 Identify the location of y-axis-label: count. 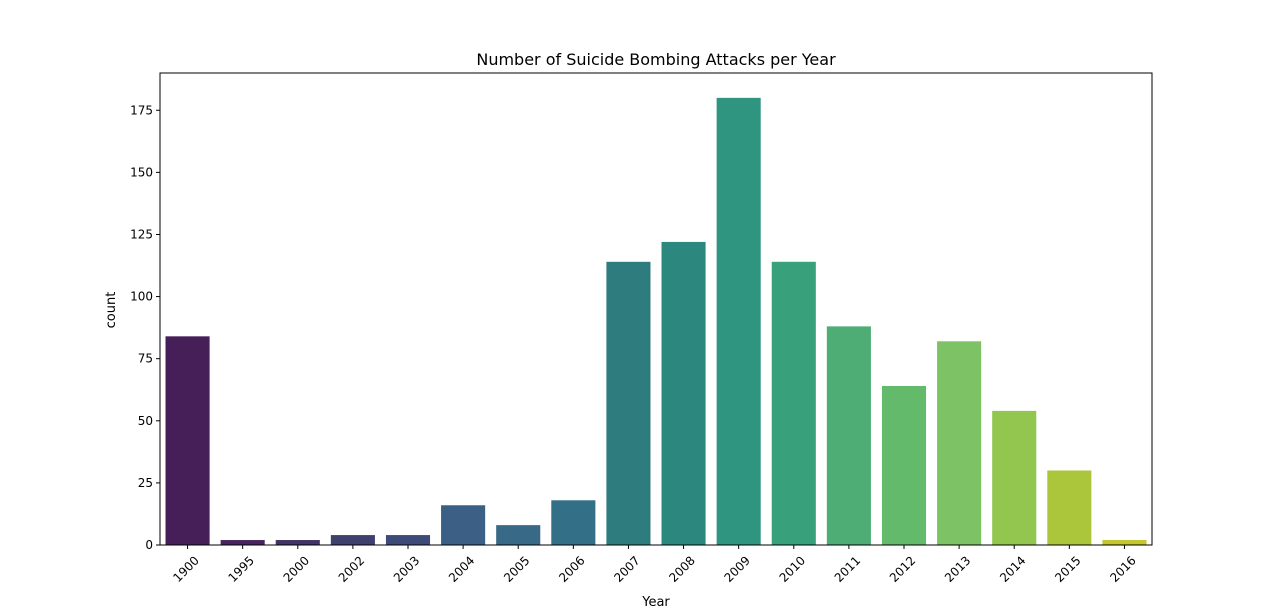
(111, 310).